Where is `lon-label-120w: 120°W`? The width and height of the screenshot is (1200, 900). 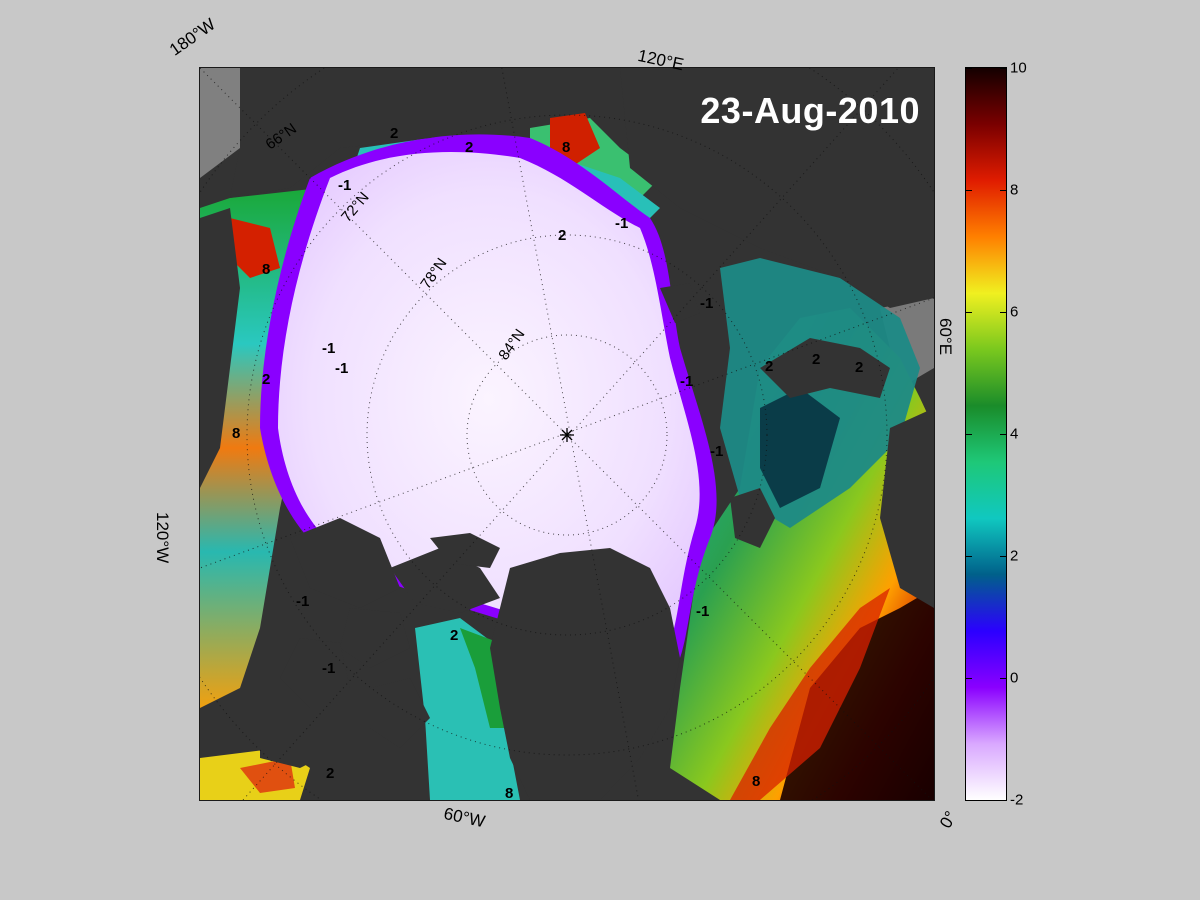 lon-label-120w: 120°W is located at coordinates (162, 538).